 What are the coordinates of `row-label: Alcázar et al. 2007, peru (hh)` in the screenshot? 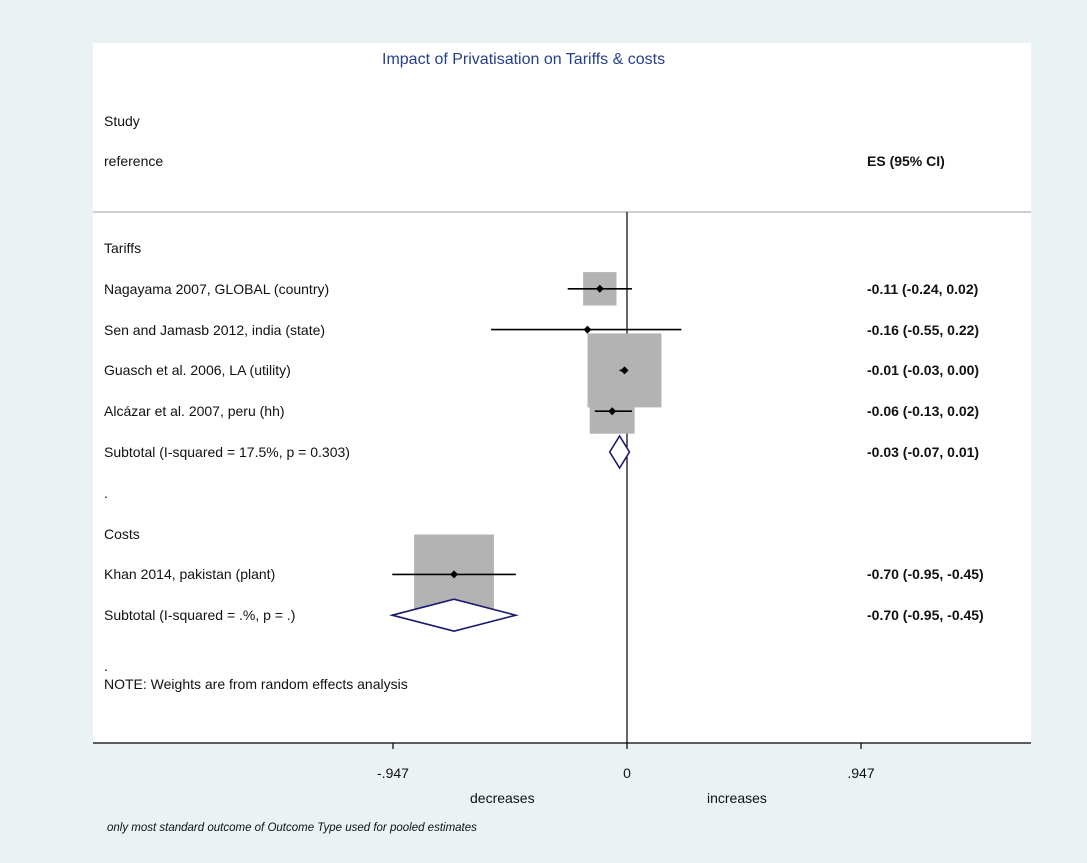 It's located at (194, 411).